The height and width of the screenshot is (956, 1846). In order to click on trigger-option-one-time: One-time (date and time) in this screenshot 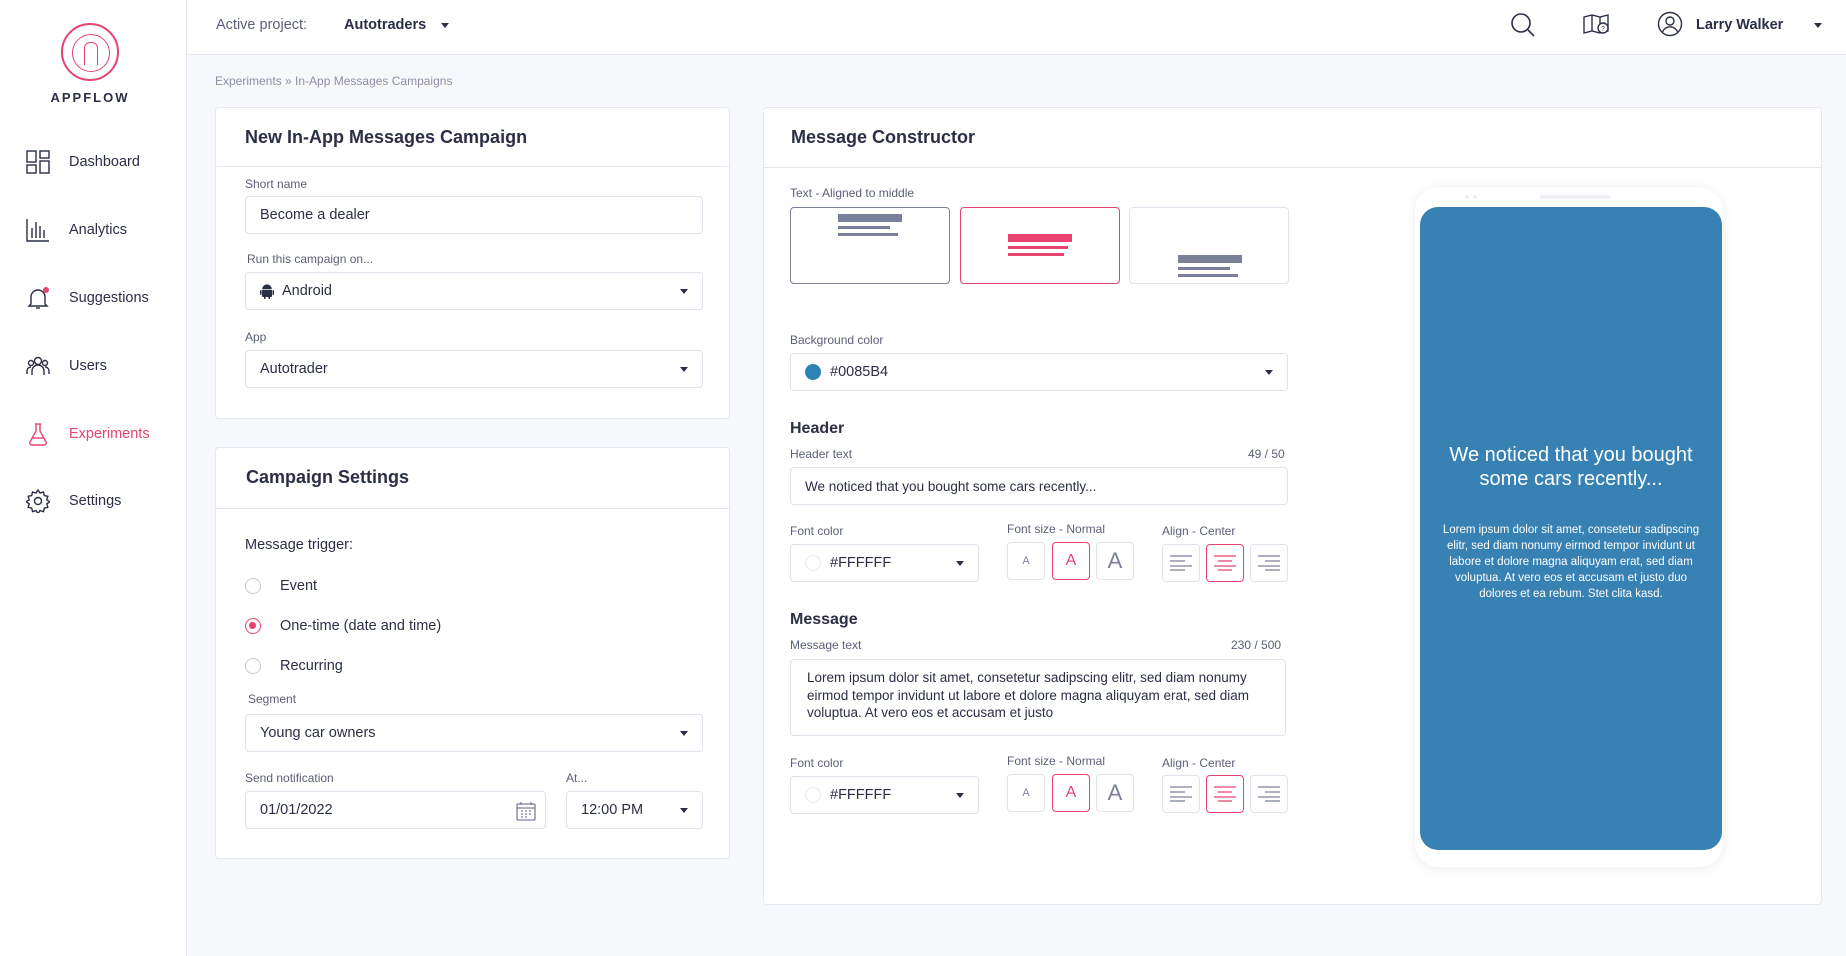, I will do `click(343, 626)`.